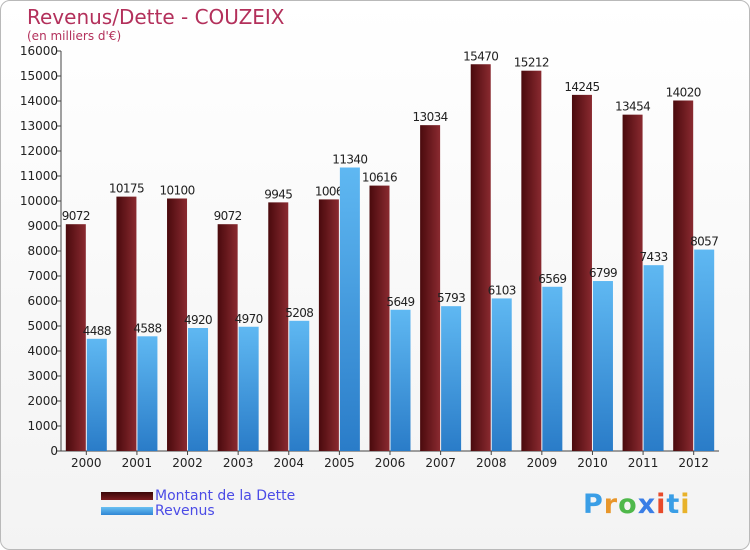 The image size is (750, 550). Describe the element at coordinates (440, 463) in the screenshot. I see `x-tick-label: 2007` at that location.